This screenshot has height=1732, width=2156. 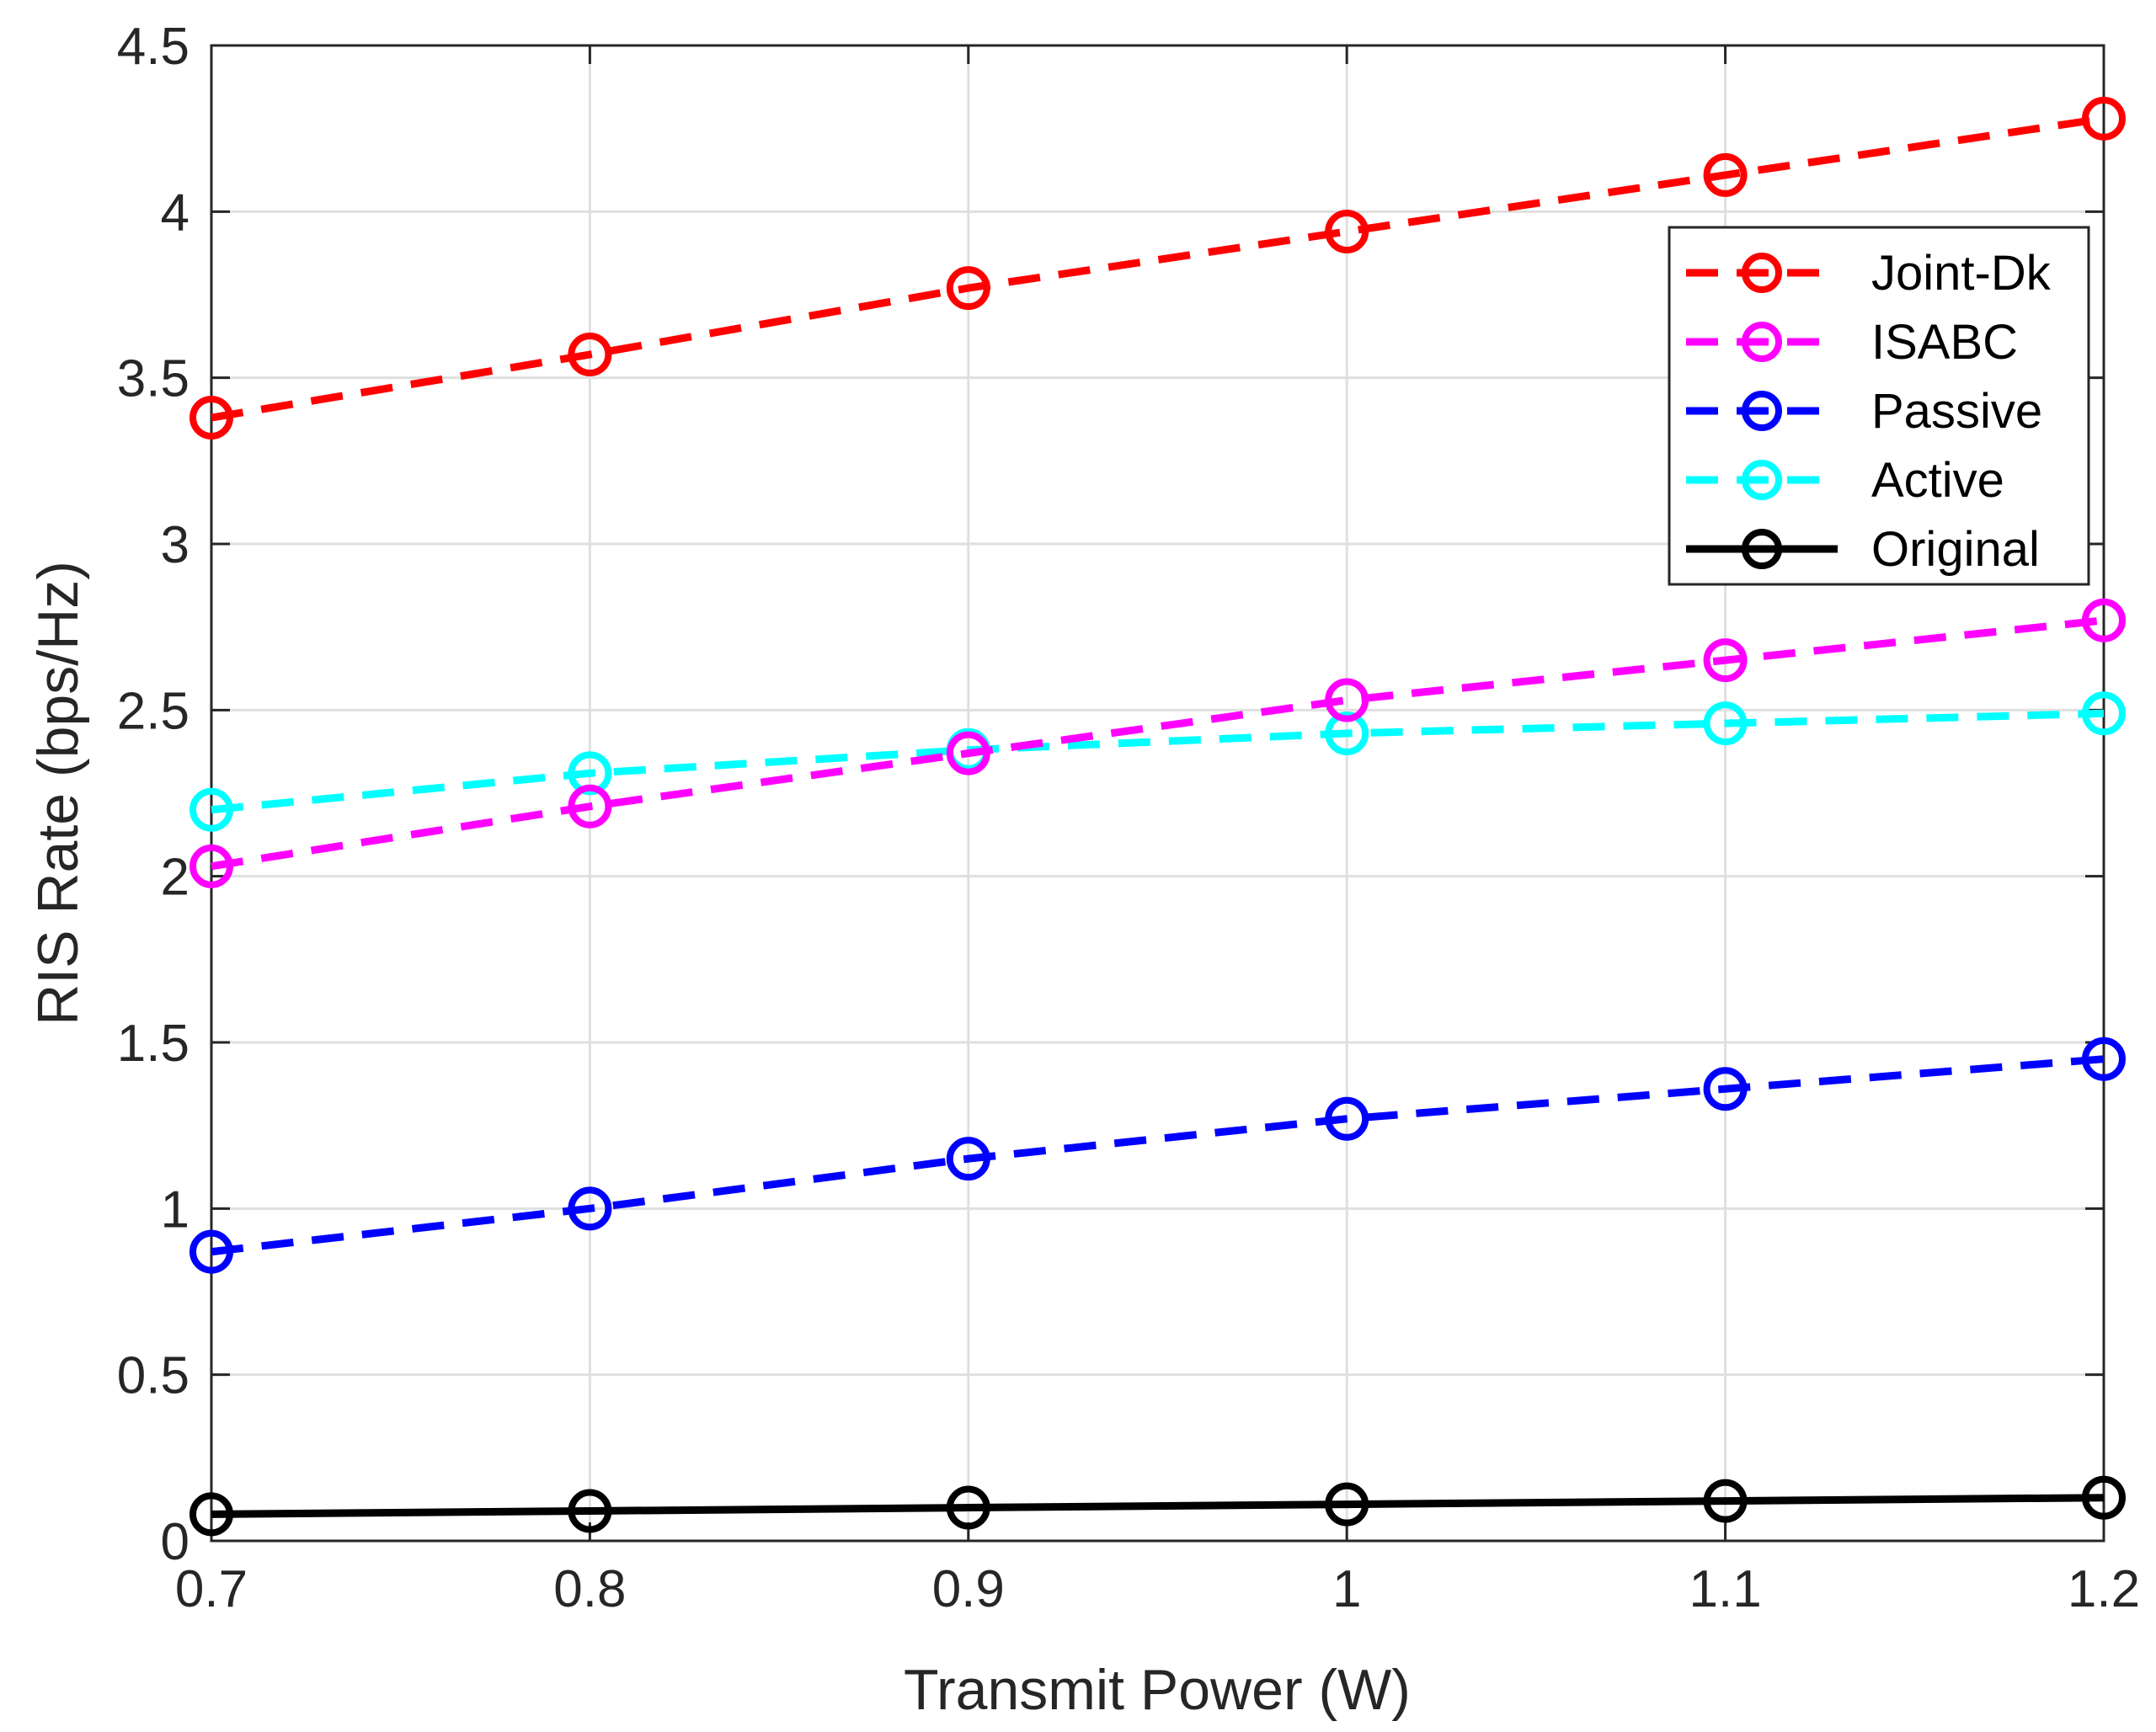 What do you see at coordinates (153, 1044) in the screenshot?
I see `y-tick-label: 1.5` at bounding box center [153, 1044].